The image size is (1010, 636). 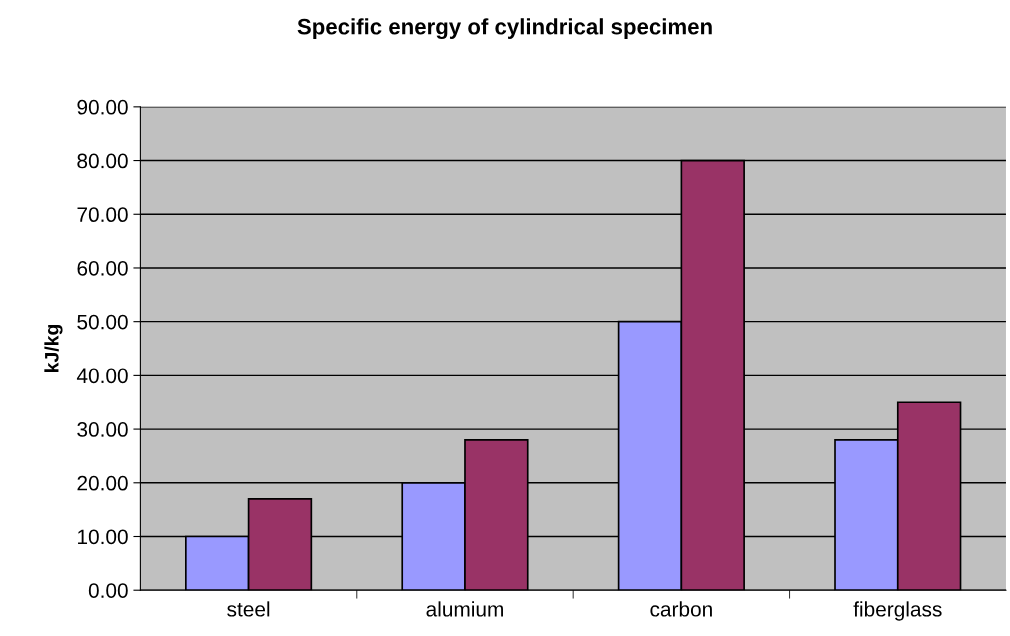 I want to click on y-tick-label: 60.00, so click(x=102, y=268).